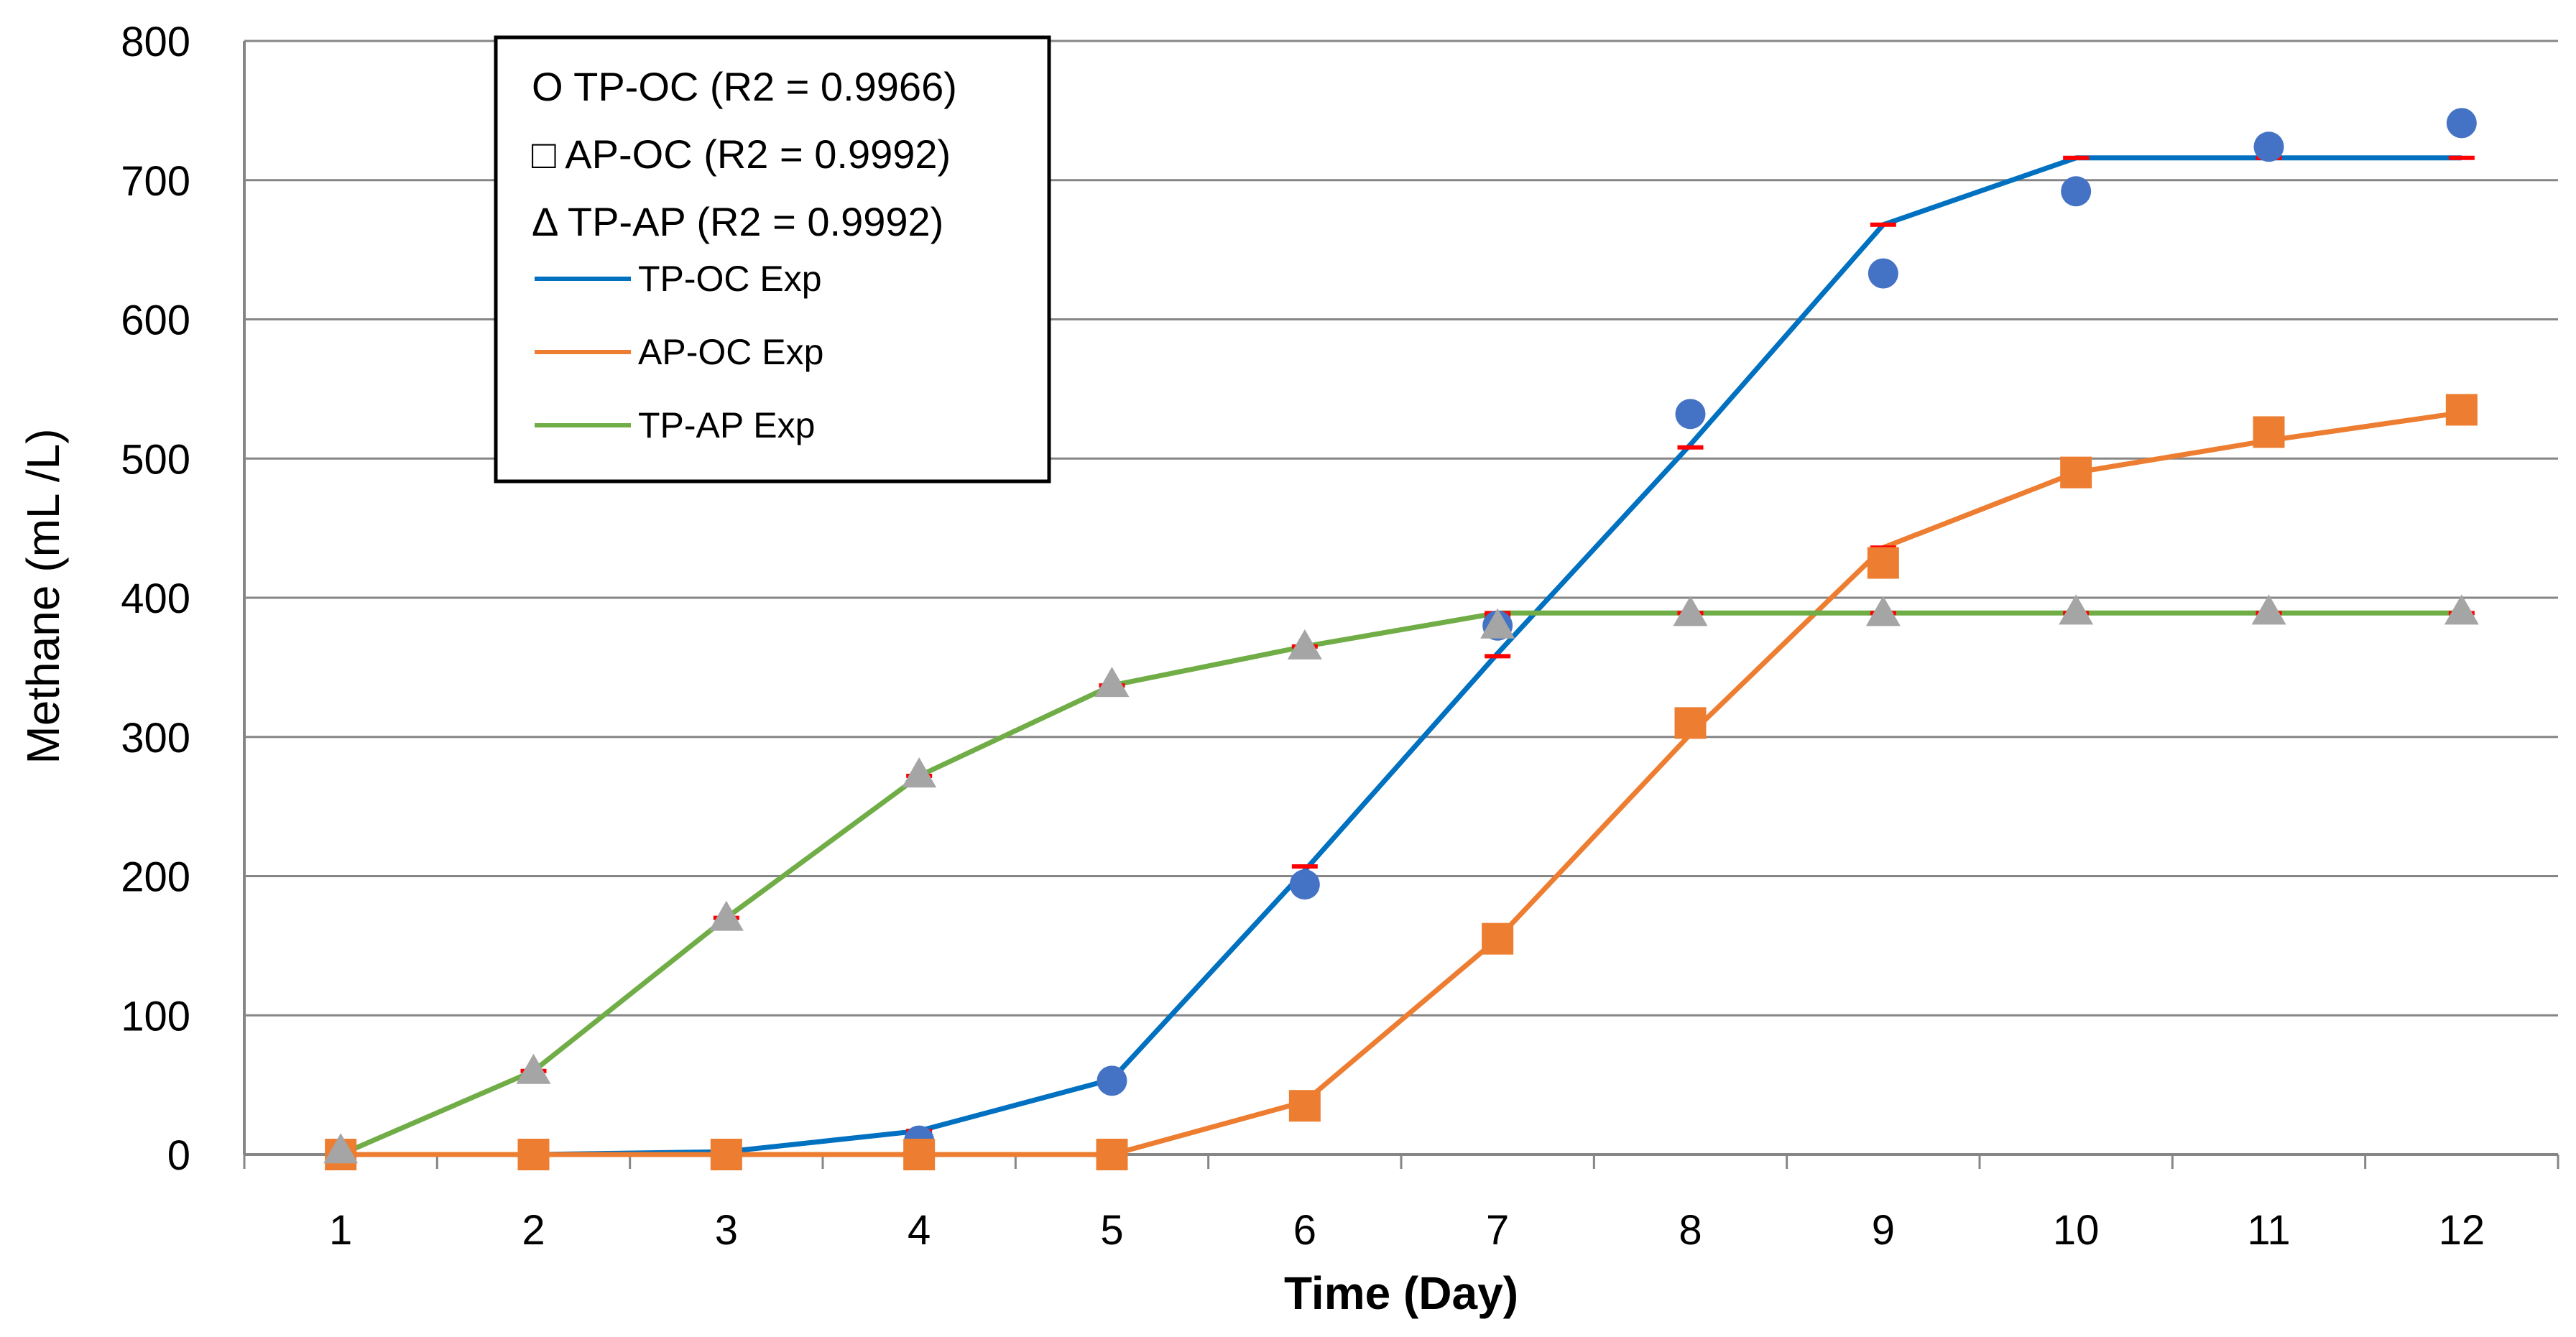 Image resolution: width=2576 pixels, height=1337 pixels. Describe the element at coordinates (534, 1230) in the screenshot. I see `x-tick-label-2: 2` at that location.